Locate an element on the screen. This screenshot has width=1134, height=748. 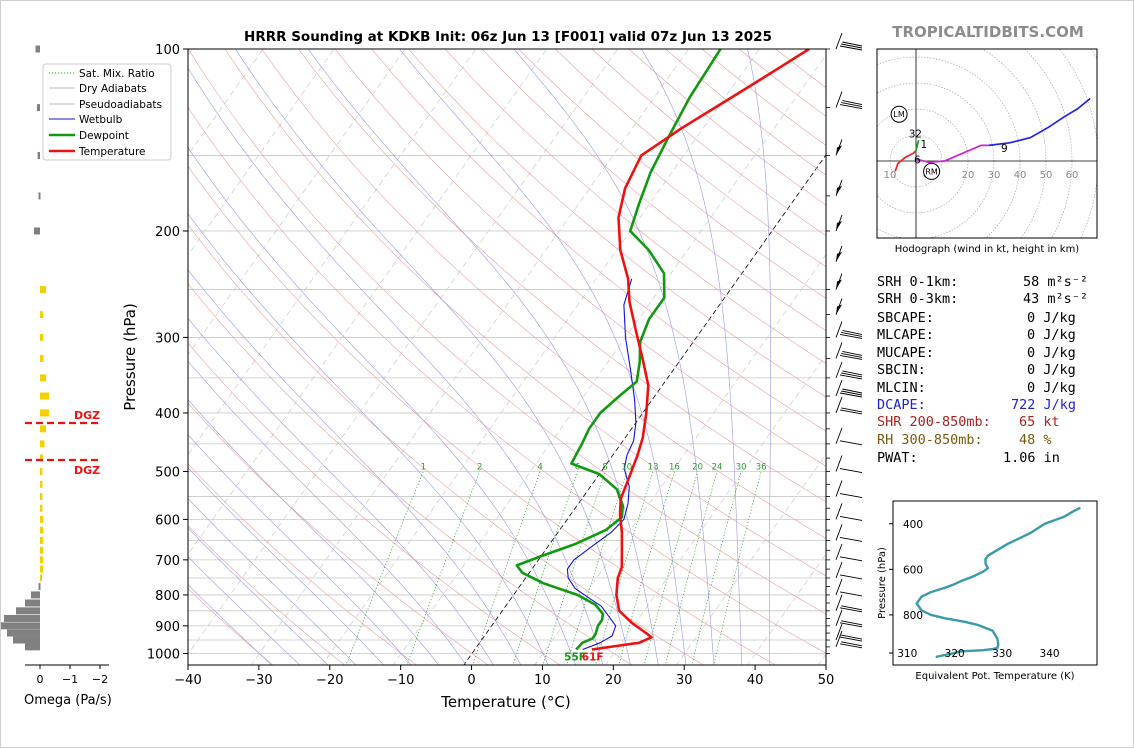
hodograph-ring-label: 50 is located at coordinates (1046, 175).